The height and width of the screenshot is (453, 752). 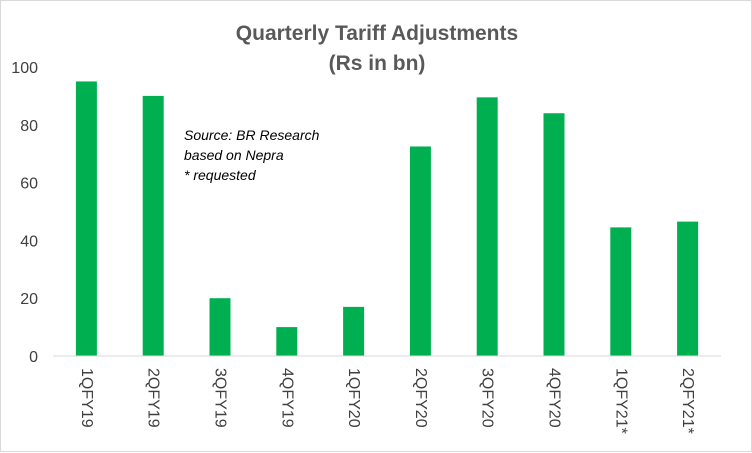 I want to click on y-tick-label: 20, so click(x=29, y=299).